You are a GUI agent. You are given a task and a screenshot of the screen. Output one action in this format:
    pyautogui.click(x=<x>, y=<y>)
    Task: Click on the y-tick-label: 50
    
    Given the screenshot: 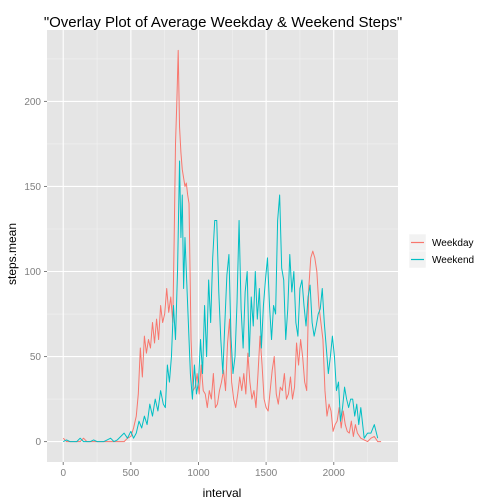 What is the action you would take?
    pyautogui.click(x=36, y=357)
    